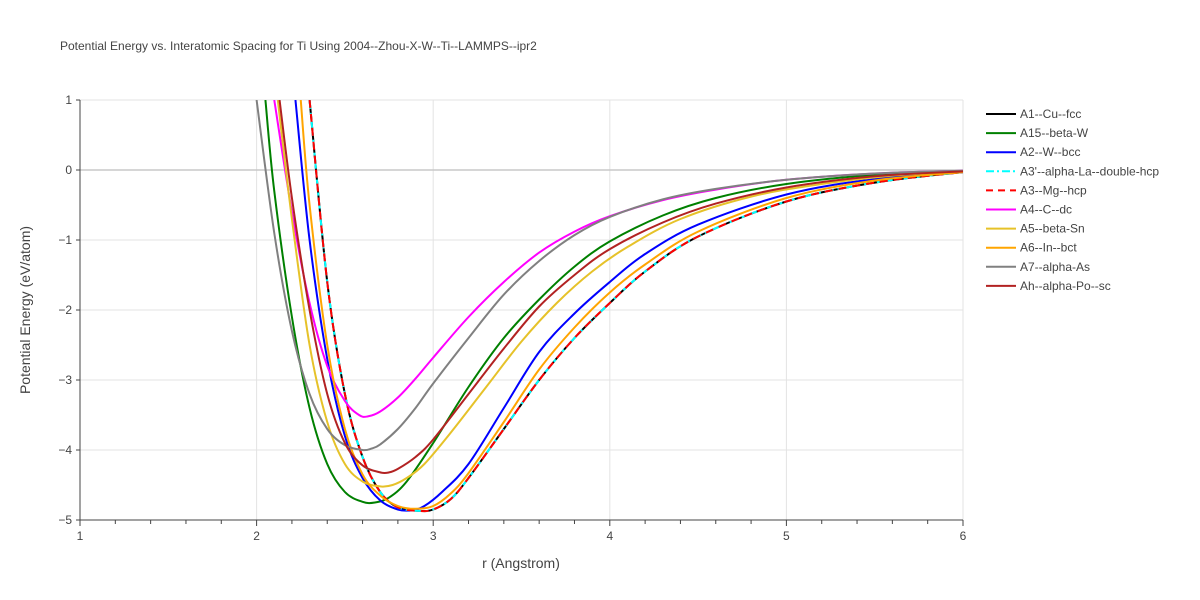  What do you see at coordinates (1053, 190) in the screenshot?
I see `legend-label: A3--Mg--hcp` at bounding box center [1053, 190].